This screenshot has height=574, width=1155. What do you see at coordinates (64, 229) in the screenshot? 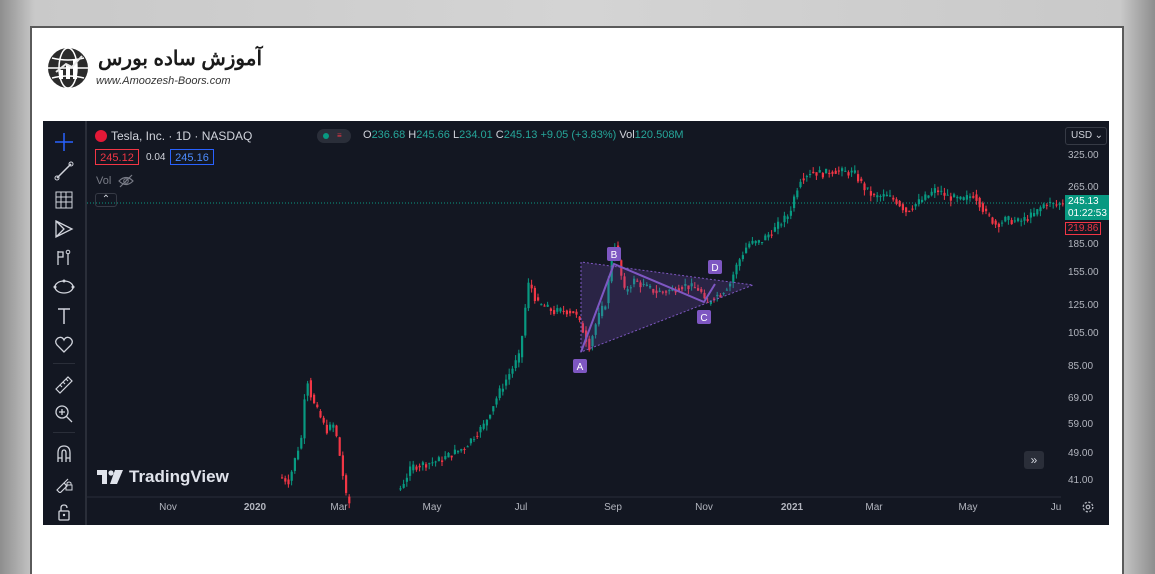
I see `pattern-icon` at bounding box center [64, 229].